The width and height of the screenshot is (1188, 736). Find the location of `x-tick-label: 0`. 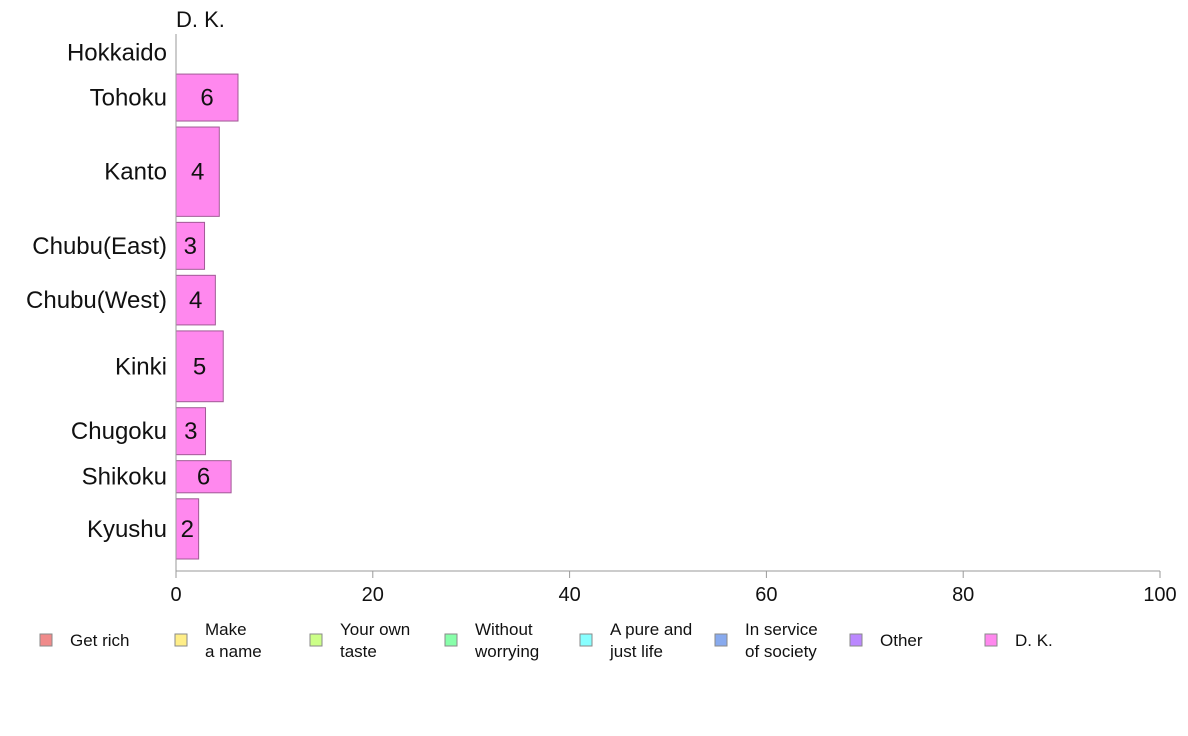

x-tick-label: 0 is located at coordinates (175, 595).